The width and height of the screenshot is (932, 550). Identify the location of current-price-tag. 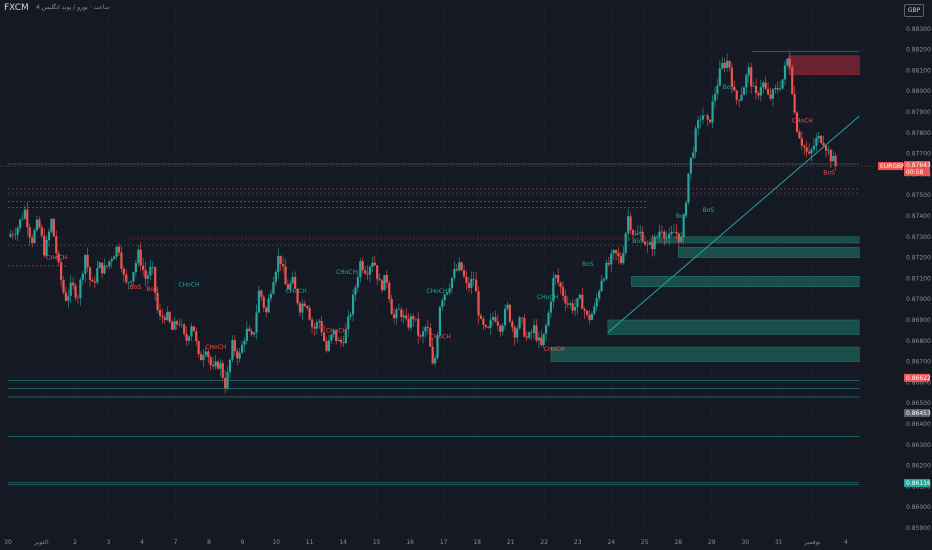
(917, 169).